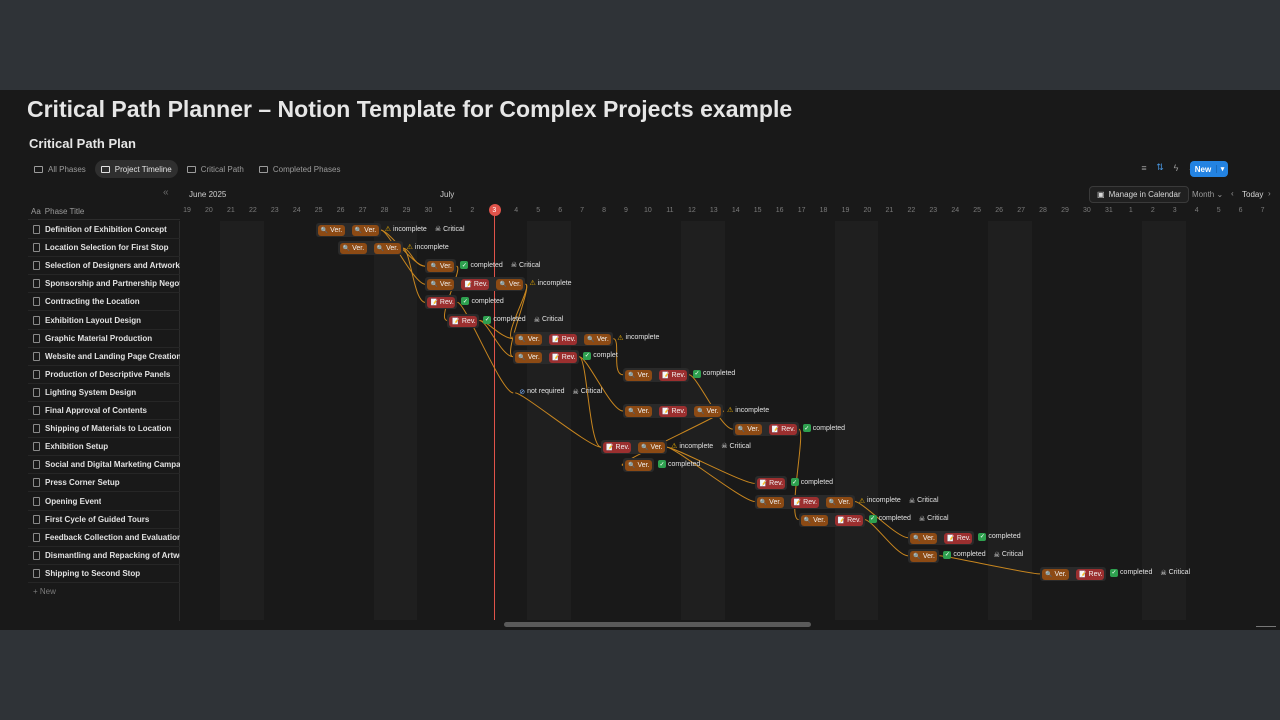 Image resolution: width=1280 pixels, height=720 pixels. I want to click on phase-title: Final Approval of Contents, so click(96, 410).